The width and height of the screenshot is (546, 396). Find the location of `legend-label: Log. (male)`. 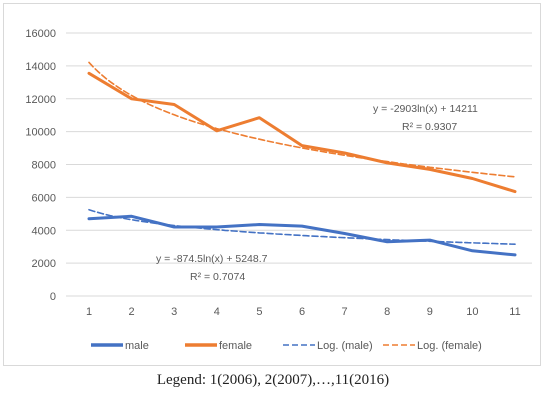

legend-label: Log. (male) is located at coordinates (345, 346).